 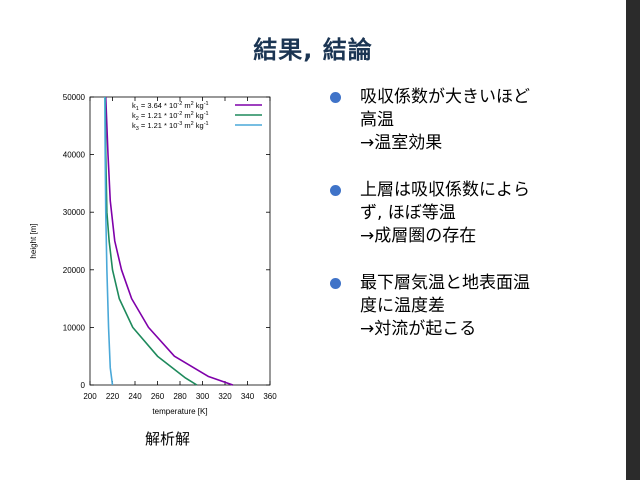 What do you see at coordinates (475, 213) in the screenshot?
I see `bullet-item: 上層は吸収係数によら ず, ほぼ等温 →成層圏の存在` at bounding box center [475, 213].